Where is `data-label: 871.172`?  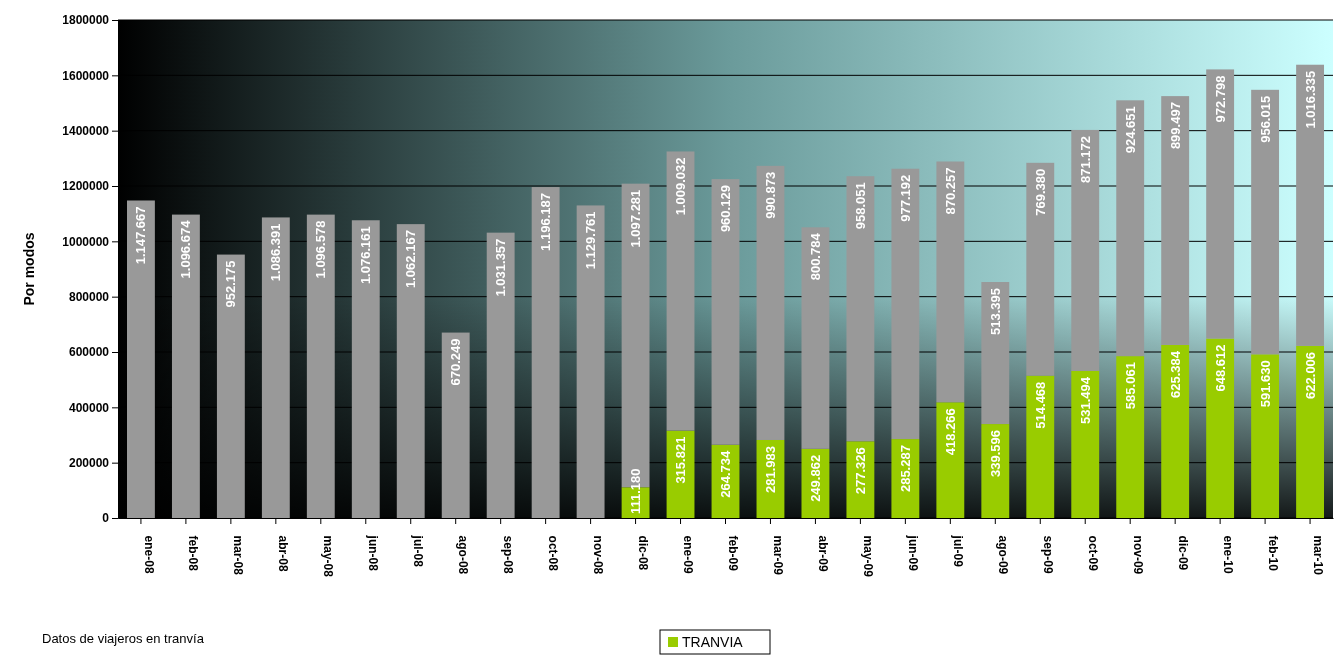 data-label: 871.172 is located at coordinates (1085, 159).